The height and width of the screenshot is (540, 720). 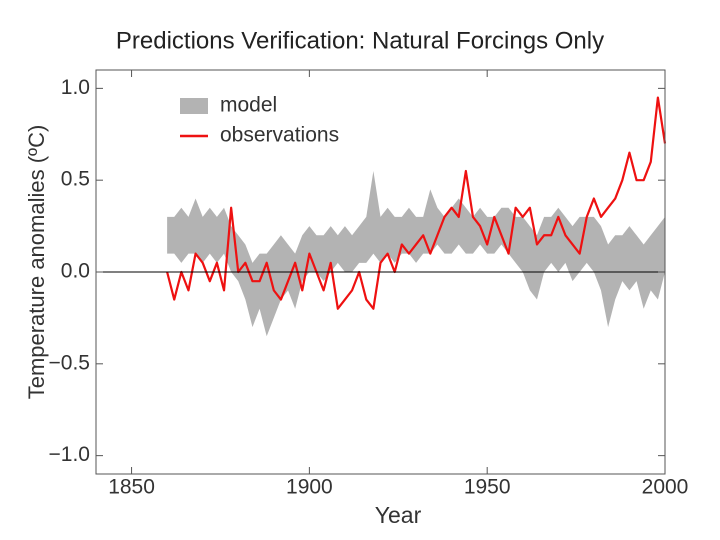 What do you see at coordinates (69, 454) in the screenshot?
I see `y-tick-label: −1.0` at bounding box center [69, 454].